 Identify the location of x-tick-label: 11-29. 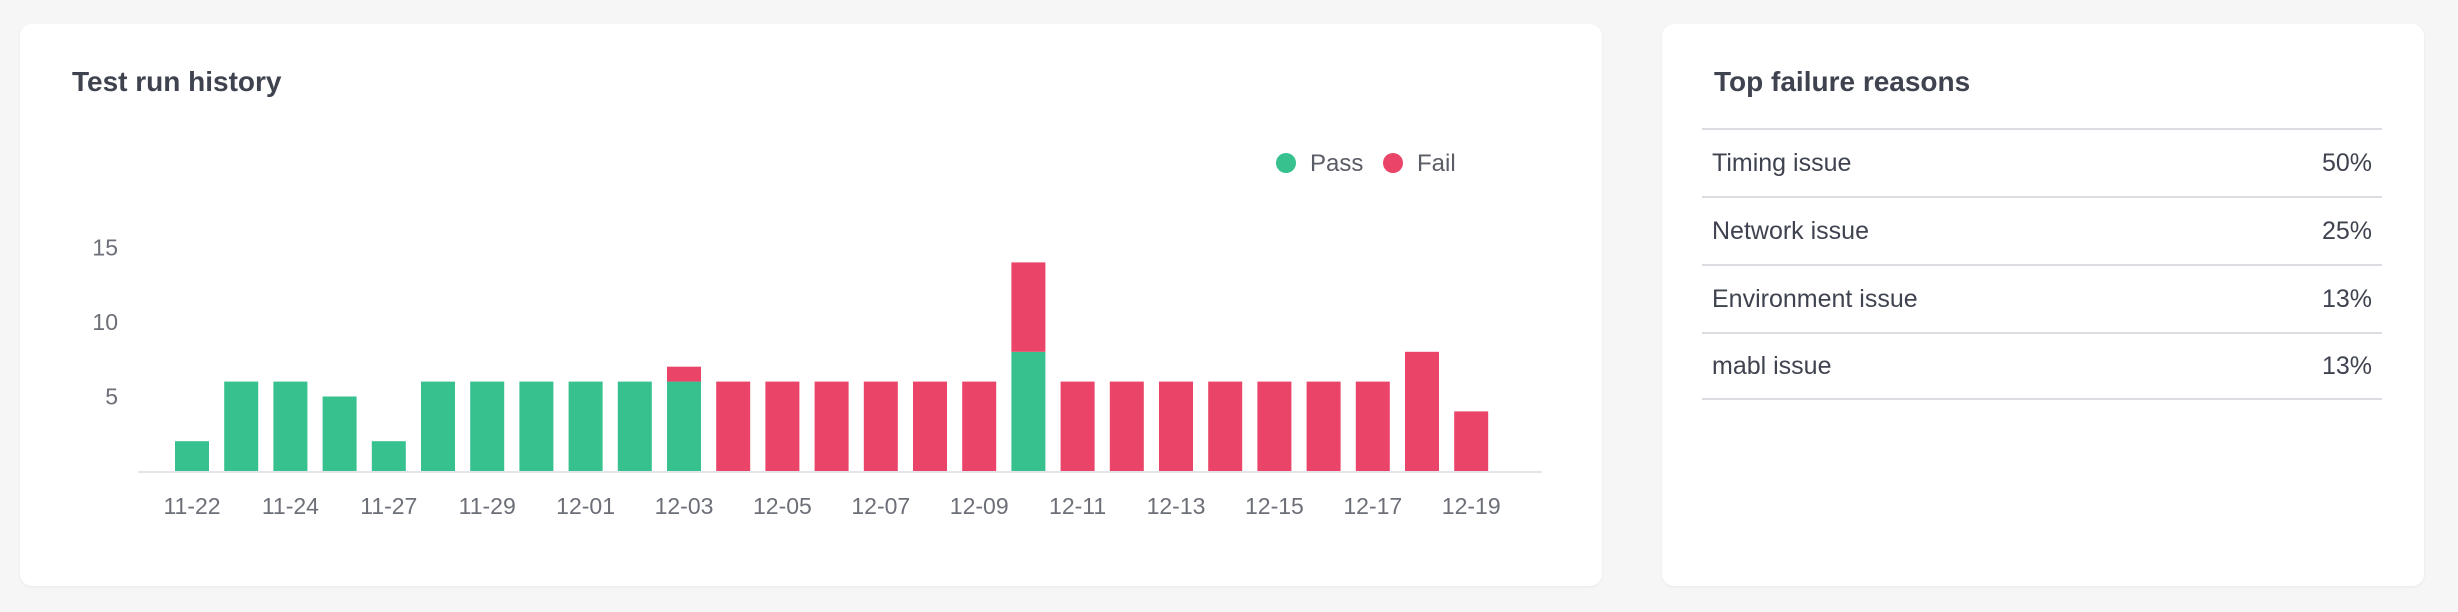
(487, 506).